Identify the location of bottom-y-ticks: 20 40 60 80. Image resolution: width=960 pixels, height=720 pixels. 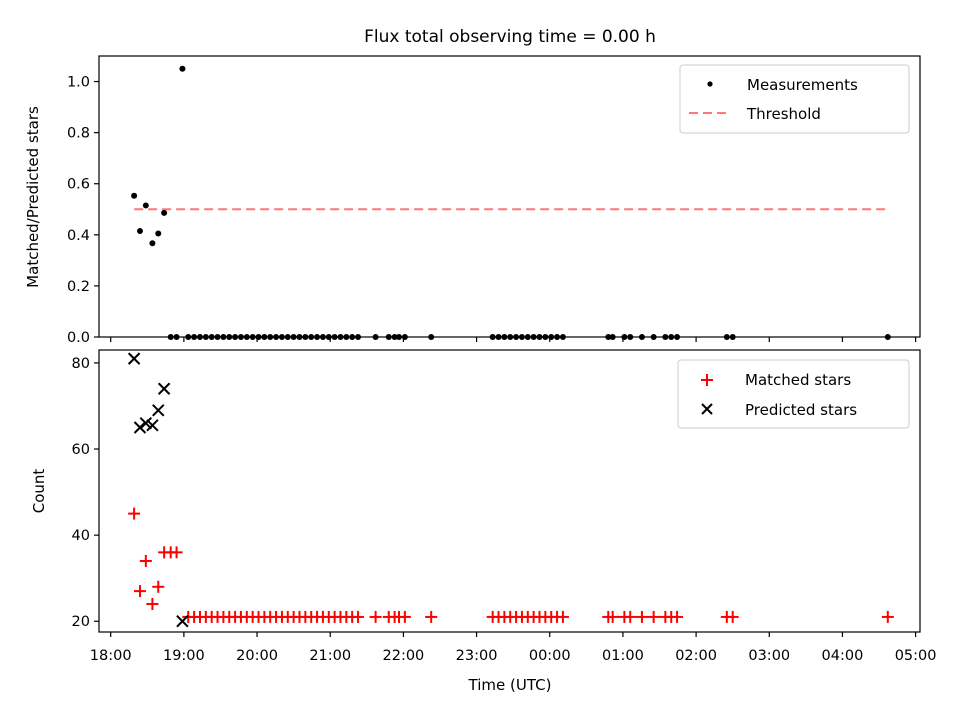
(85, 493).